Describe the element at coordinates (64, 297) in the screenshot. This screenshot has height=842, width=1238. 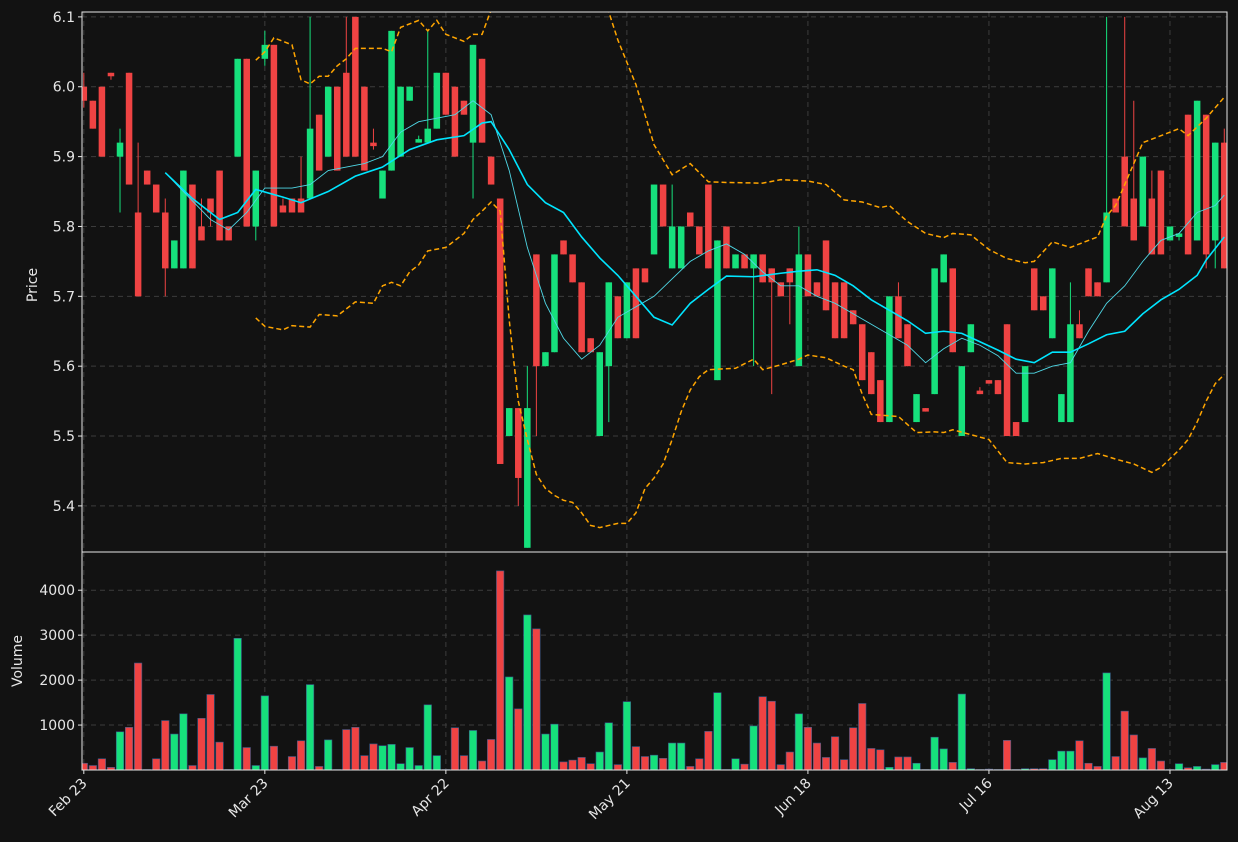
I see `y-tick-label: 5.7` at that location.